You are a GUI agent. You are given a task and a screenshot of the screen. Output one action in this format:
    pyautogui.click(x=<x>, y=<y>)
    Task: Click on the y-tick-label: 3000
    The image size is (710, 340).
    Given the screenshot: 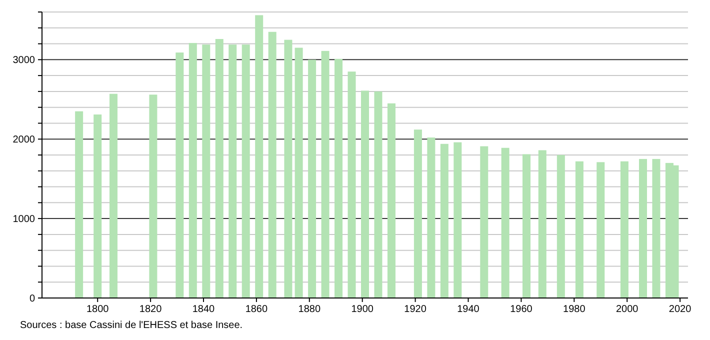 What is the action you would take?
    pyautogui.click(x=24, y=60)
    